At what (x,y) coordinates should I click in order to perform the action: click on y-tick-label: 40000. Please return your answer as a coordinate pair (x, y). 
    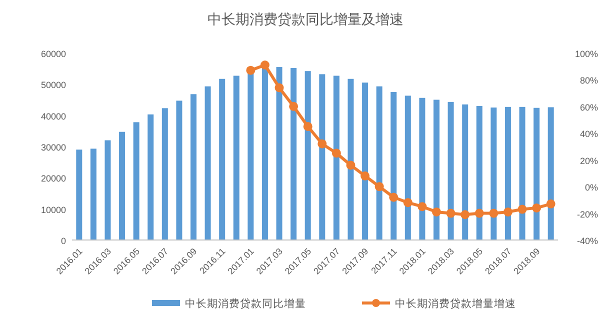
    Looking at the image, I should click on (53, 116).